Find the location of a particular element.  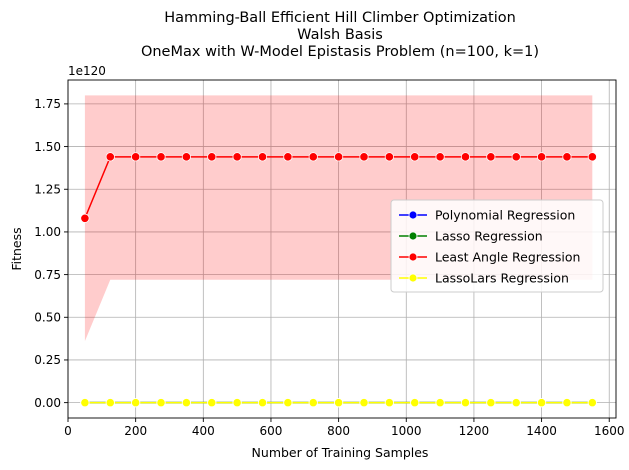

y-tick-label: 1.25 is located at coordinates (47, 189).